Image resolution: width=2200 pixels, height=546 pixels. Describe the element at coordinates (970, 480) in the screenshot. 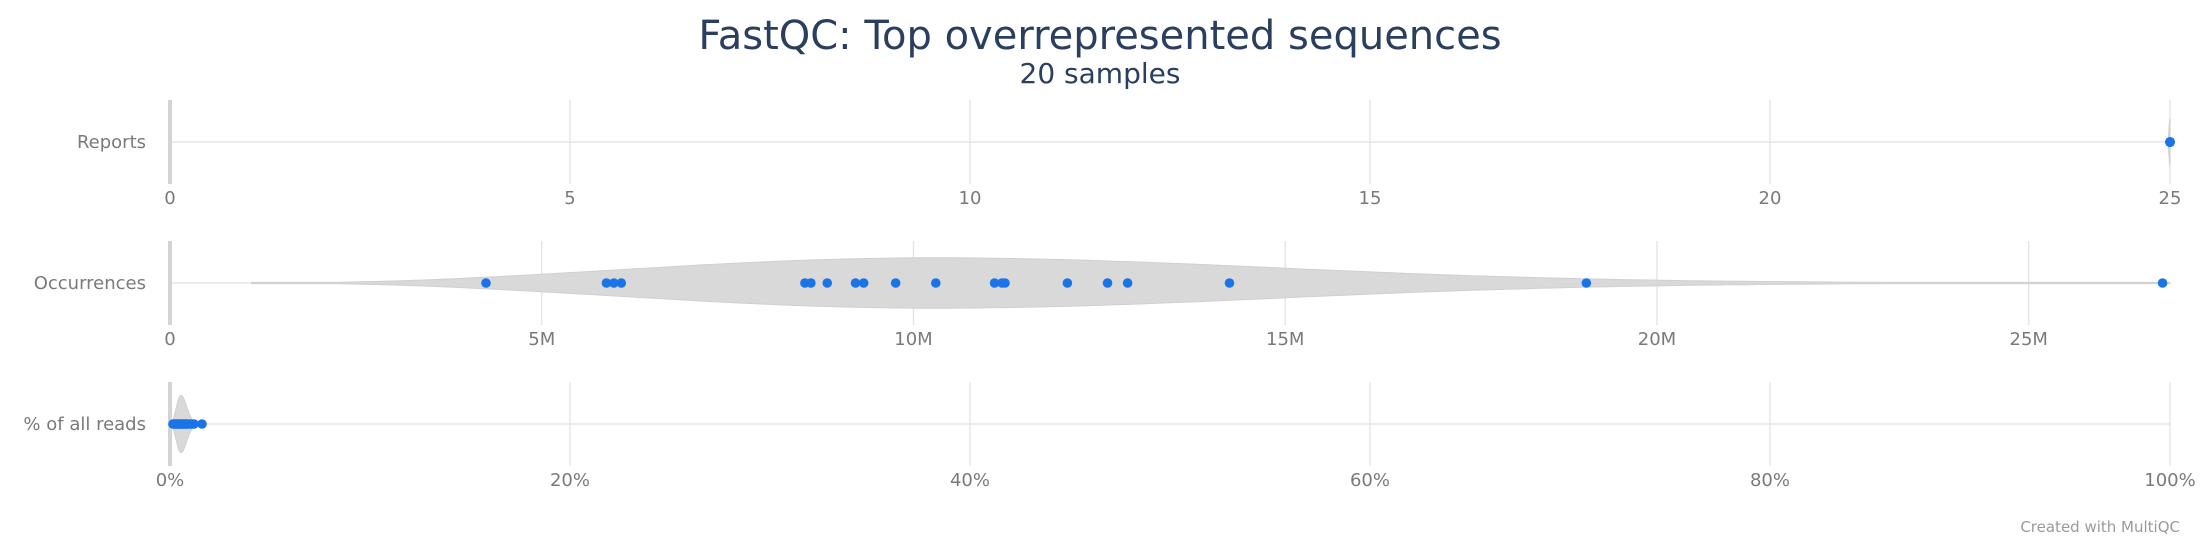

I see `tick-label: 40%` at that location.